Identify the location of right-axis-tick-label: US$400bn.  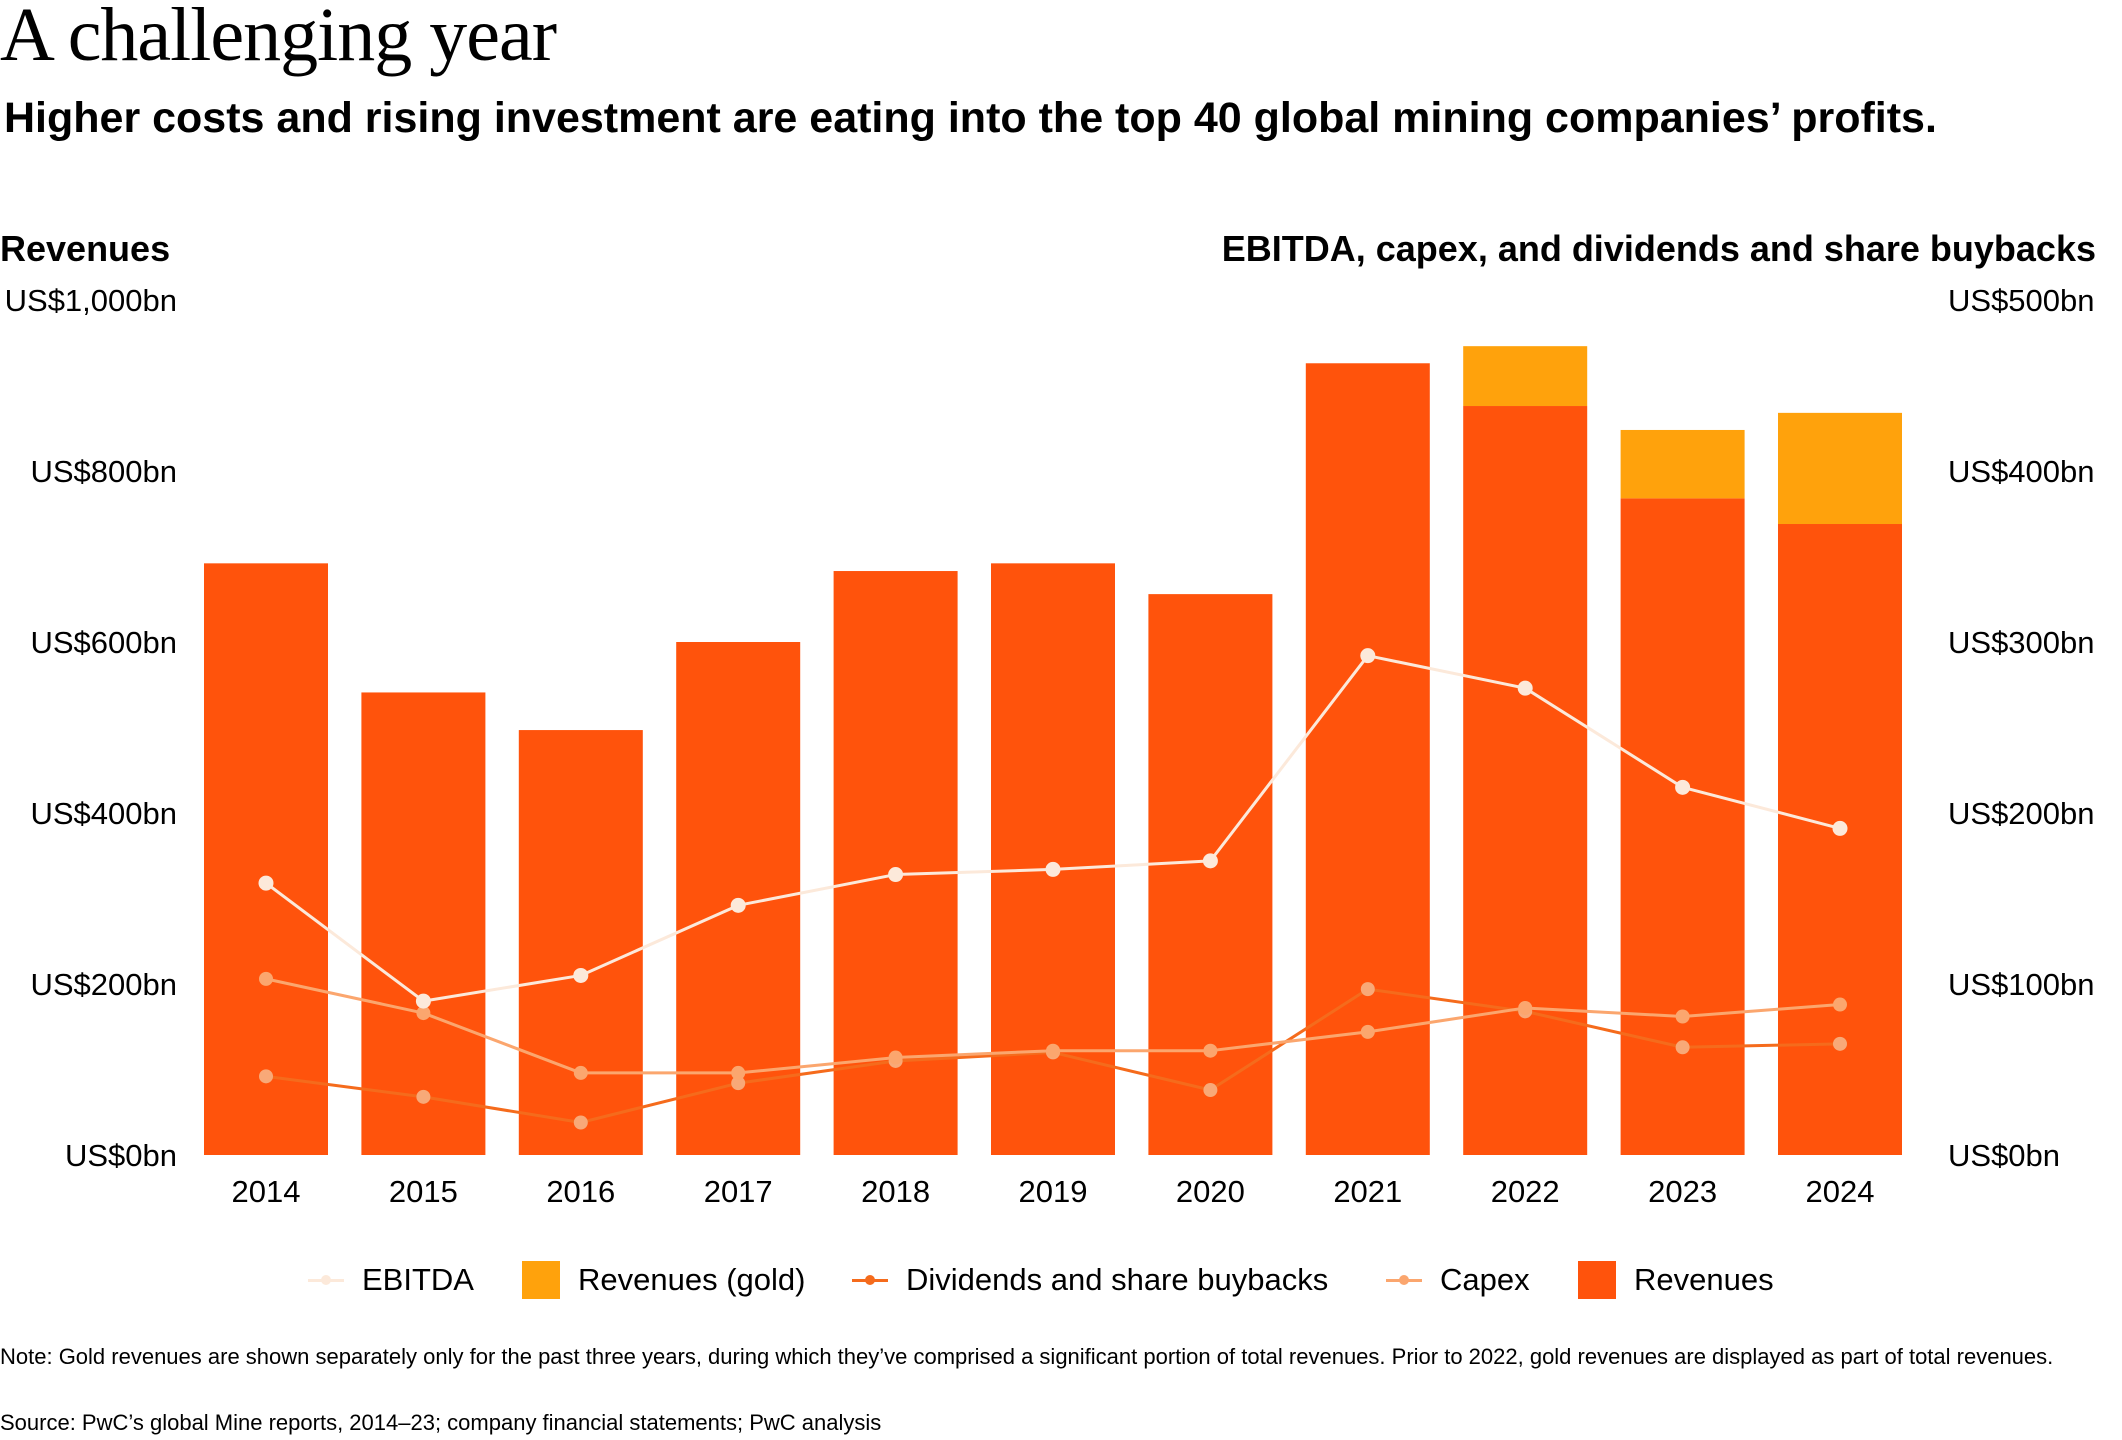
(2021, 471).